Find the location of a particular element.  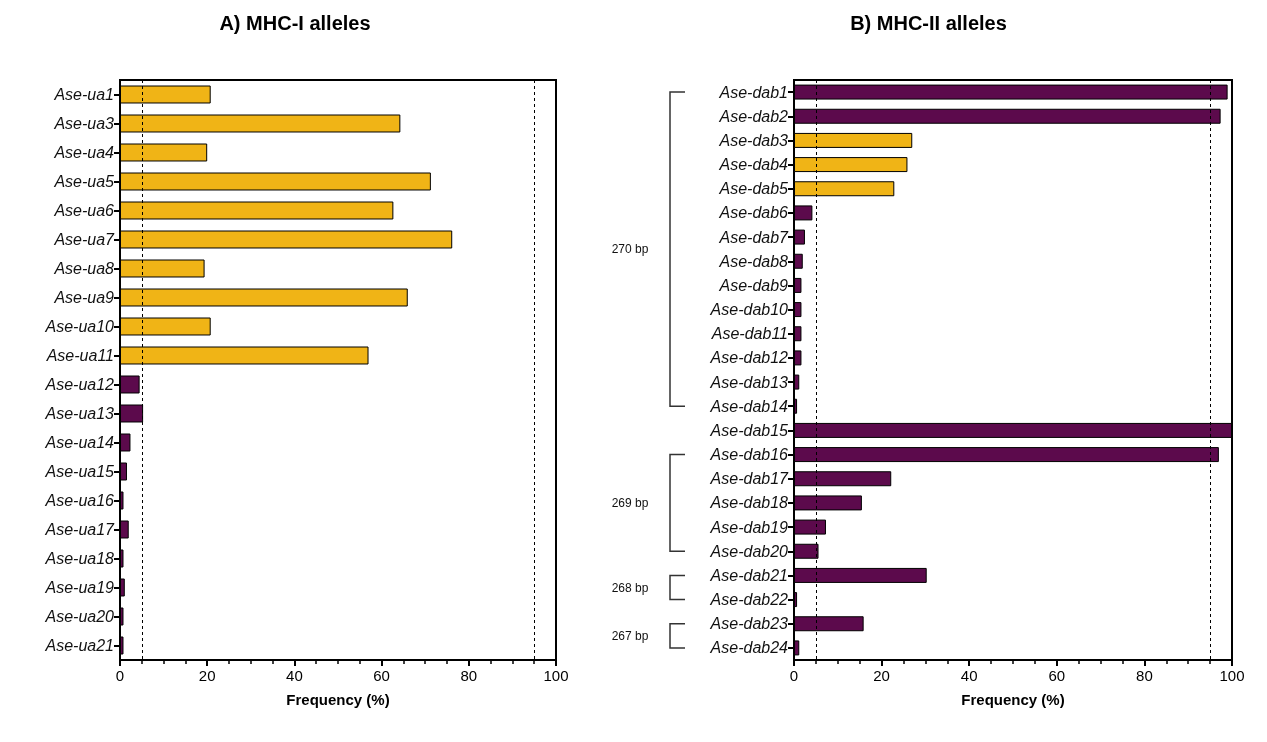

y-tick-label: Ase-dab9 is located at coordinates (753, 285).